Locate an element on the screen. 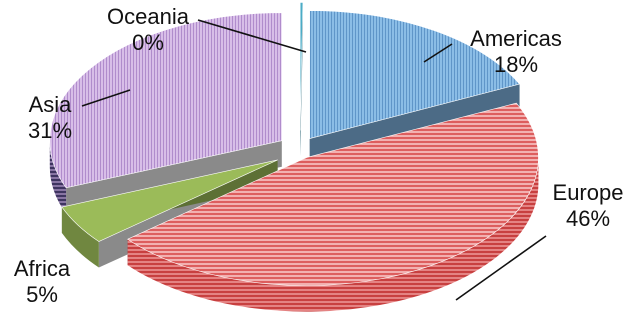 This screenshot has height=320, width=638. pie-slice-africa-wall is located at coordinates (80, 237).